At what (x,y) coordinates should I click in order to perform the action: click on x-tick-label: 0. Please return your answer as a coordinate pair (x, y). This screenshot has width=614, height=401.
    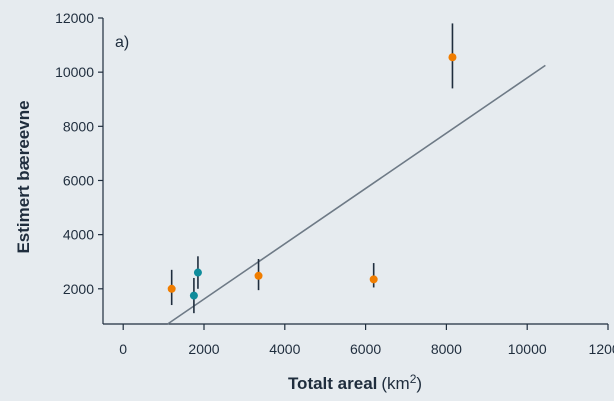
    Looking at the image, I should click on (123, 349).